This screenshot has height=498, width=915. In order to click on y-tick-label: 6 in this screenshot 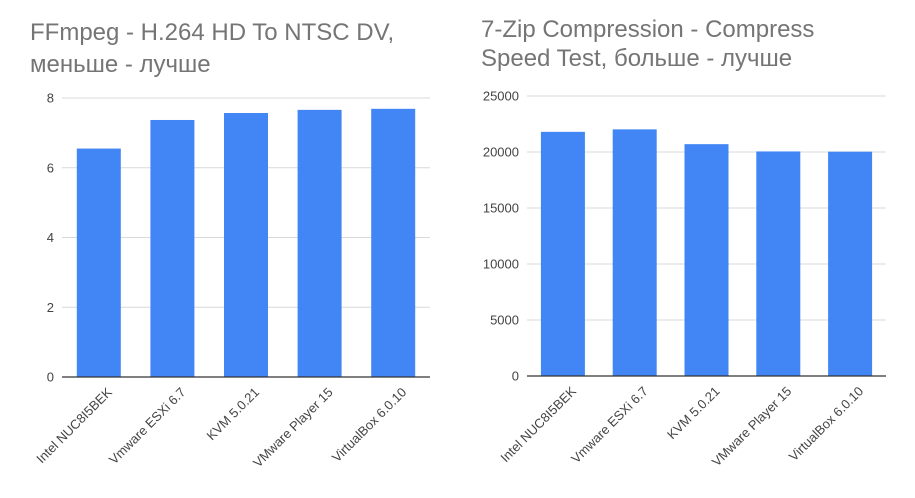, I will do `click(50, 167)`.